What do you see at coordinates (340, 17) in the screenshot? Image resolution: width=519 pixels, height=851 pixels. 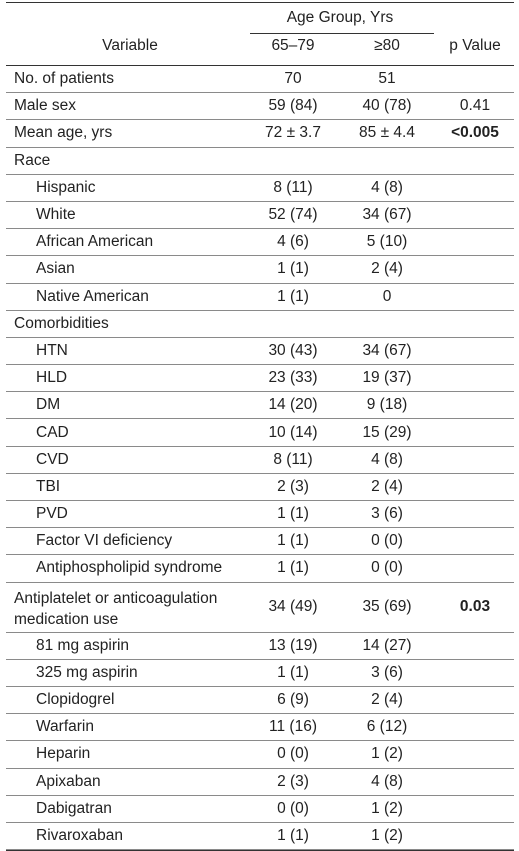 I see `age-group-header: Age Group, Yrs` at bounding box center [340, 17].